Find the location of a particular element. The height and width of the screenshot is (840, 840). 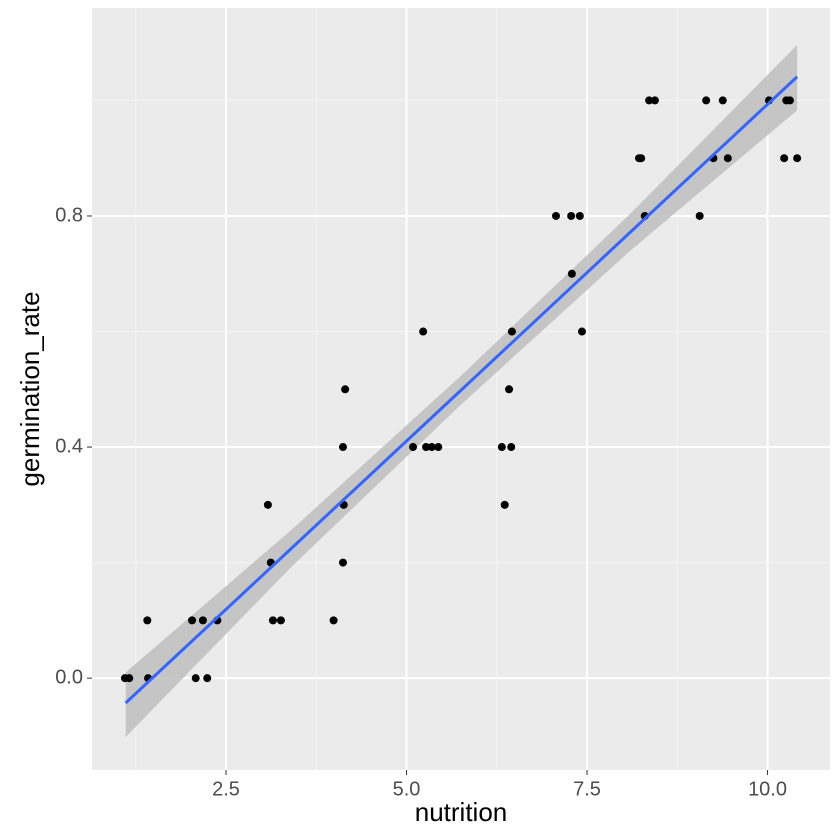

y-tick-label: 0.4 is located at coordinates (69, 446).